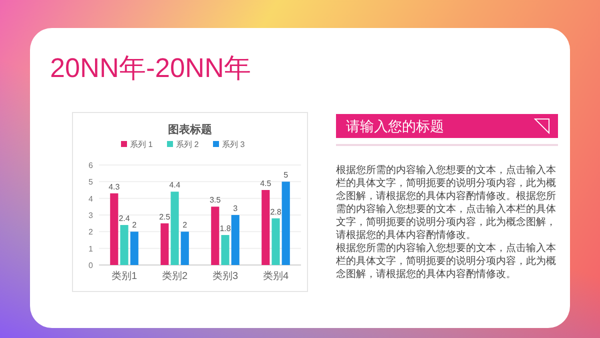 This screenshot has width=600, height=338. Describe the element at coordinates (91, 265) in the screenshot. I see `y-tick-label: 0` at that location.